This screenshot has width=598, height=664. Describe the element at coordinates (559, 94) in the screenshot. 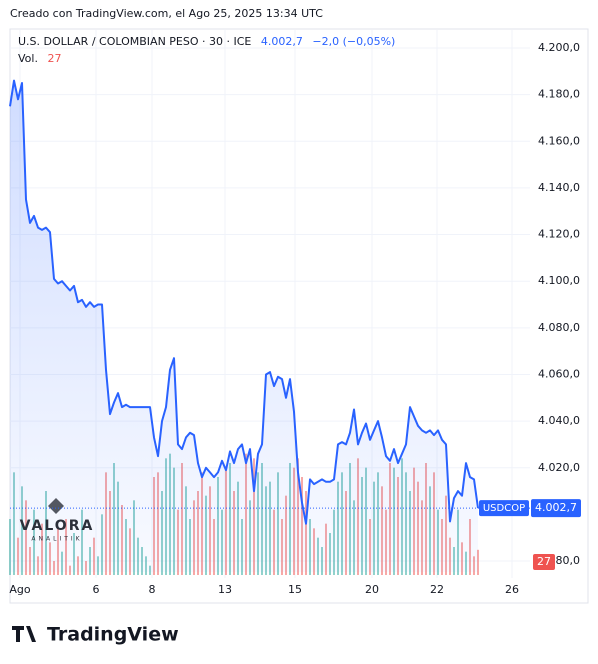

I see `y-tick-label: 4.180,0` at that location.